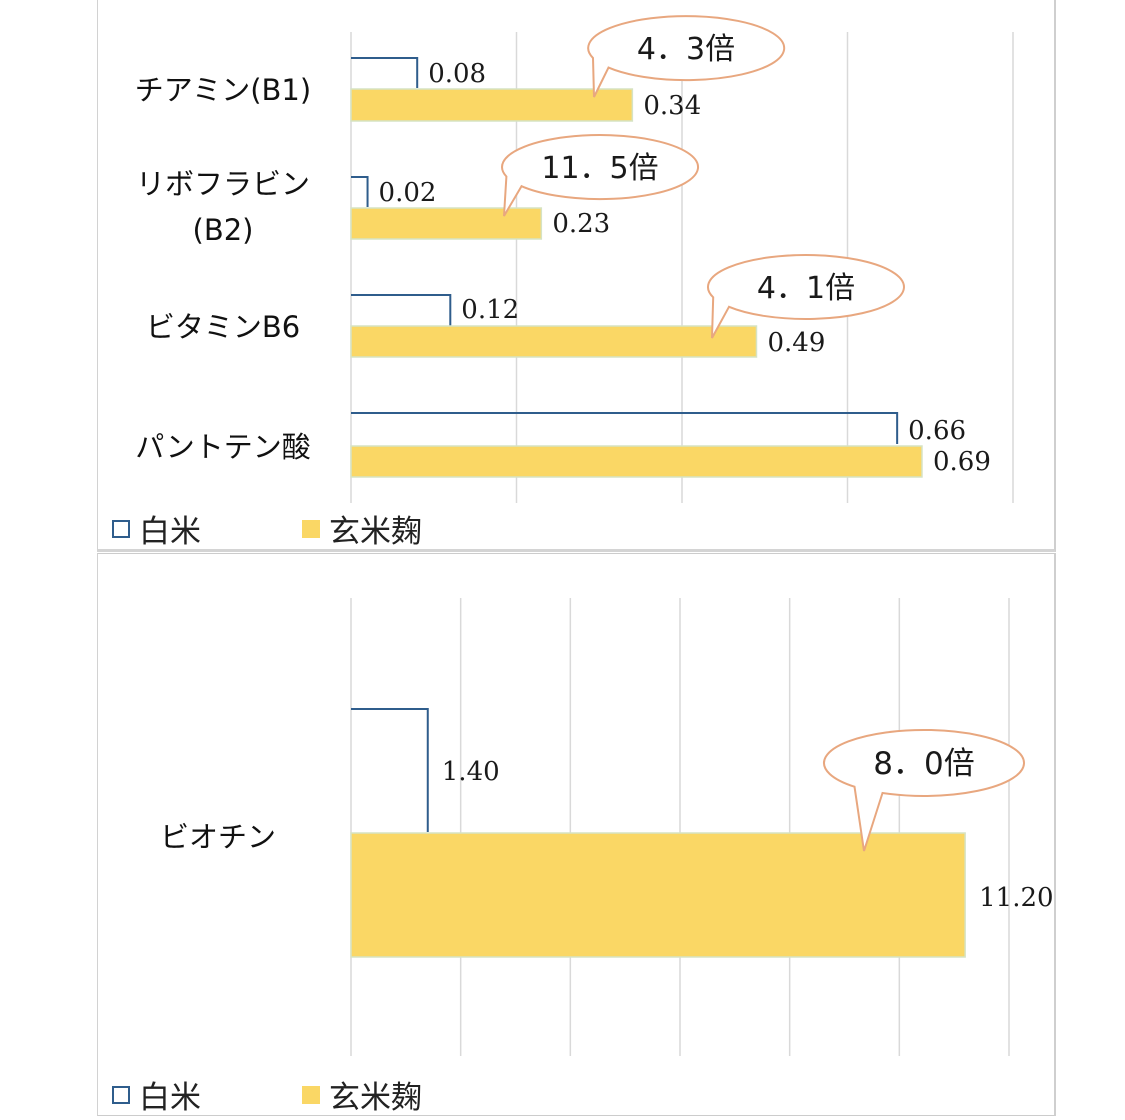 This screenshot has width=1125, height=1120. What do you see at coordinates (937, 431) in the screenshot?
I see `white-rice-value-label: 0.66` at bounding box center [937, 431].